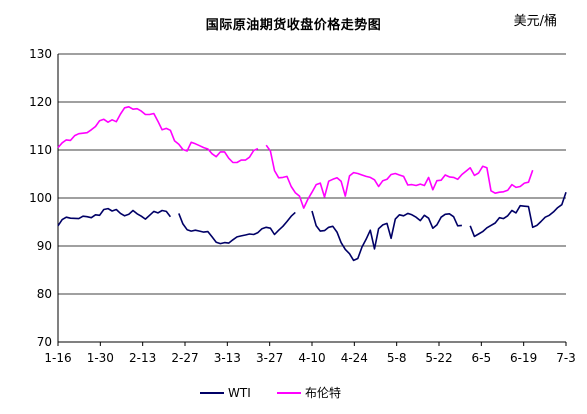 This screenshot has width=587, height=414. What do you see at coordinates (44, 246) in the screenshot?
I see `y-tick-label: 90` at bounding box center [44, 246].